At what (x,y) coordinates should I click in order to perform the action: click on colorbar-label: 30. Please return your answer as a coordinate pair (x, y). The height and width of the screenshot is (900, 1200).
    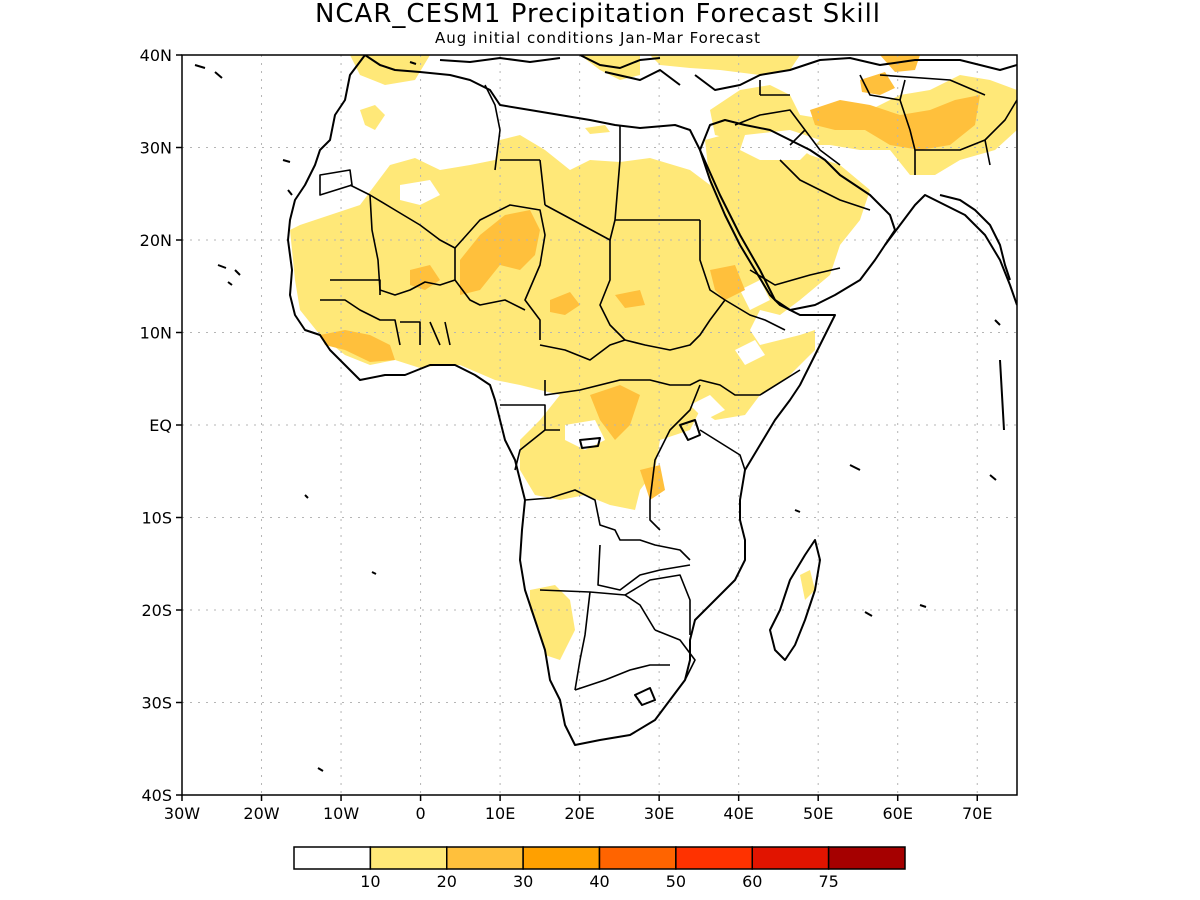
    Looking at the image, I should click on (523, 881).